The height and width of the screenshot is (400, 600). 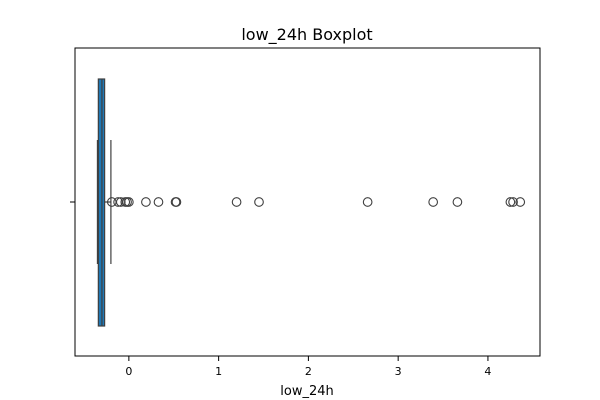 What do you see at coordinates (306, 35) in the screenshot?
I see `chart-title: low_24h Boxplot` at bounding box center [306, 35].